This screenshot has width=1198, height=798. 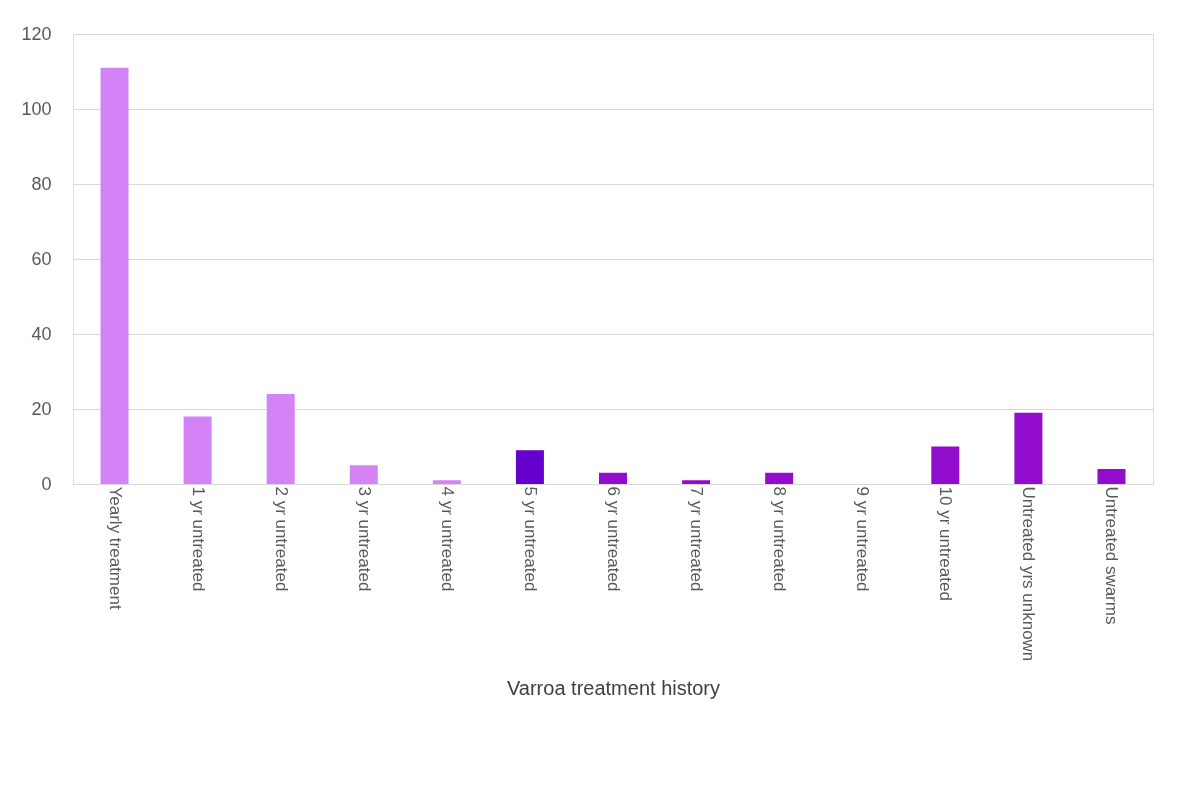 What do you see at coordinates (41, 258) in the screenshot?
I see `y-tick-label: 60` at bounding box center [41, 258].